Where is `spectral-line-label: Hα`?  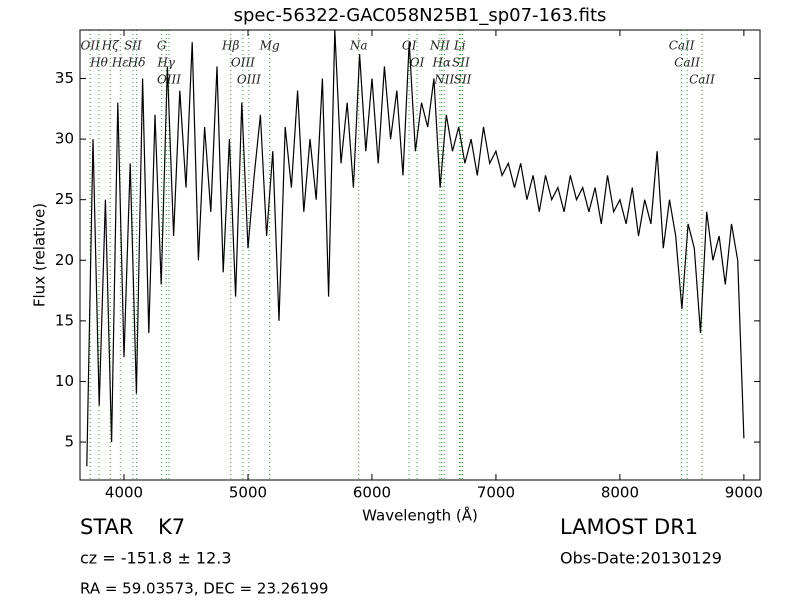
spectral-line-label: Hα is located at coordinates (441, 63).